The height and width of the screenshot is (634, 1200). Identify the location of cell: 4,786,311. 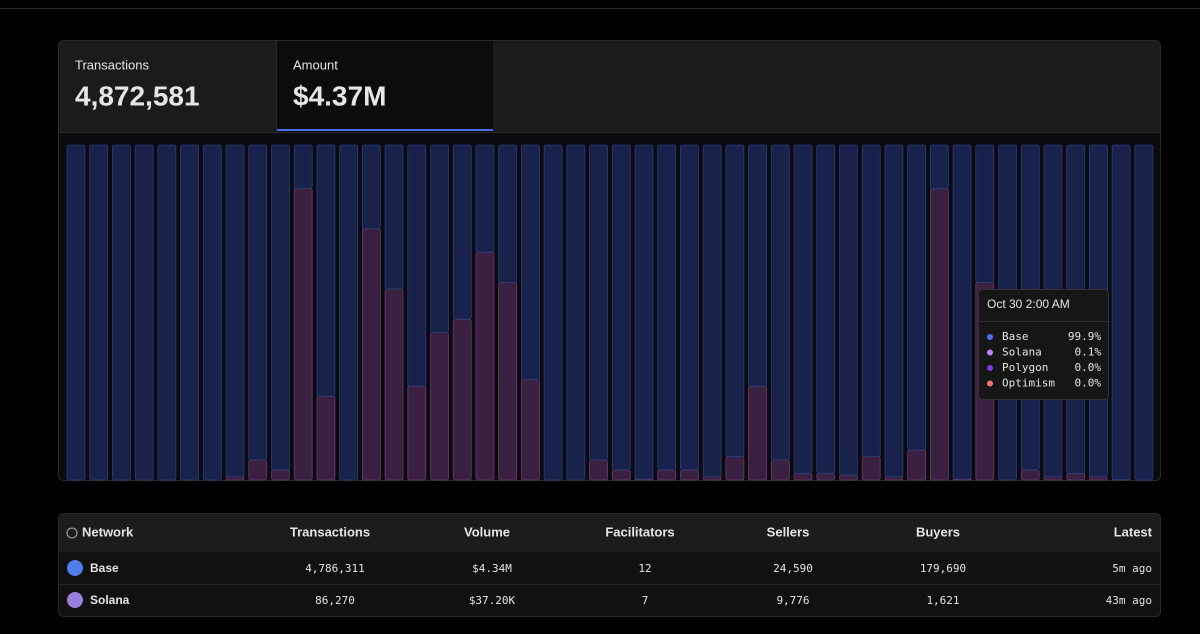
(335, 568).